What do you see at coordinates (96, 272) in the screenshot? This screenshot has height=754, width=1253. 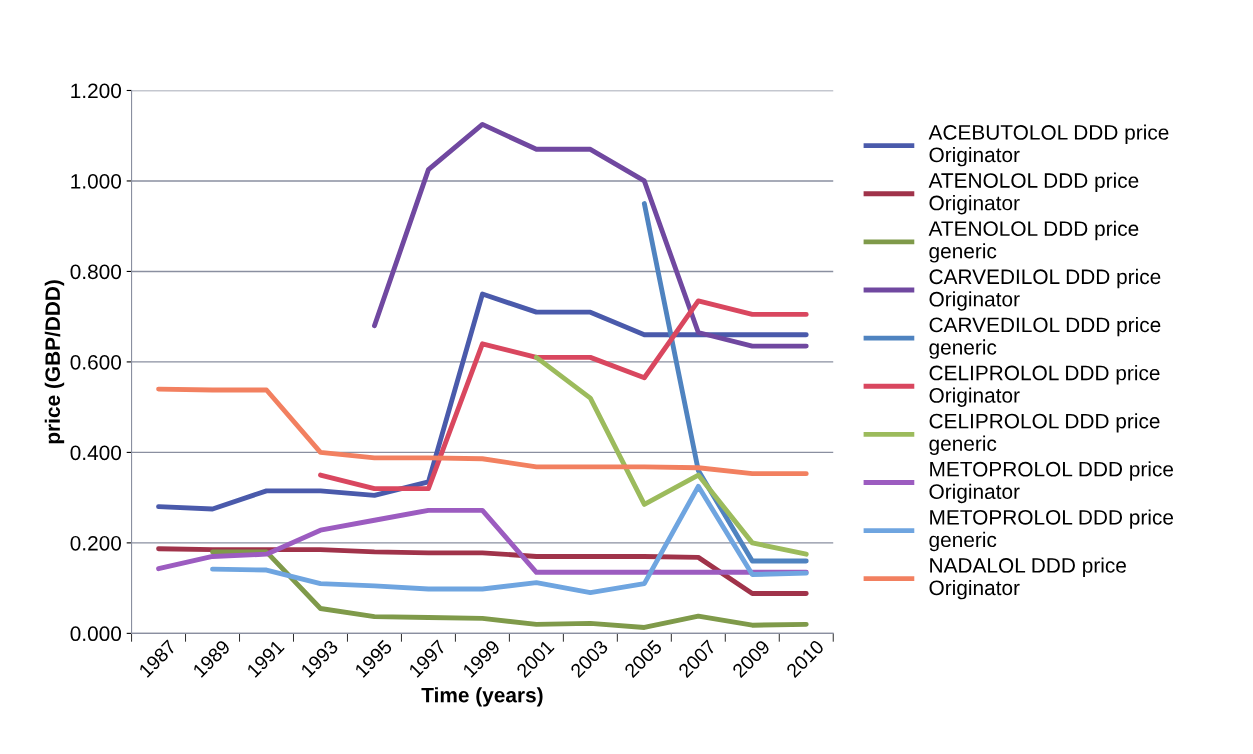 I see `y-tick-label: 0.800` at bounding box center [96, 272].